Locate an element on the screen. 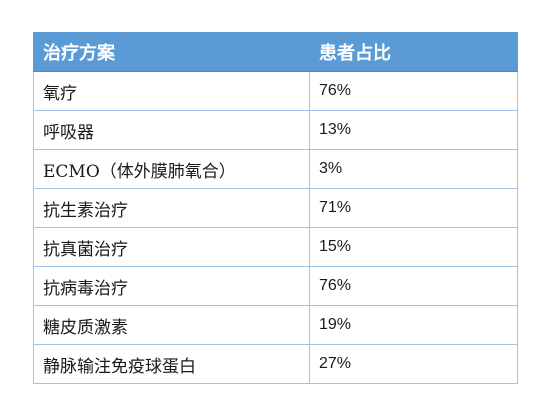  table-header: 治疗方案 患者占比 is located at coordinates (275, 52).